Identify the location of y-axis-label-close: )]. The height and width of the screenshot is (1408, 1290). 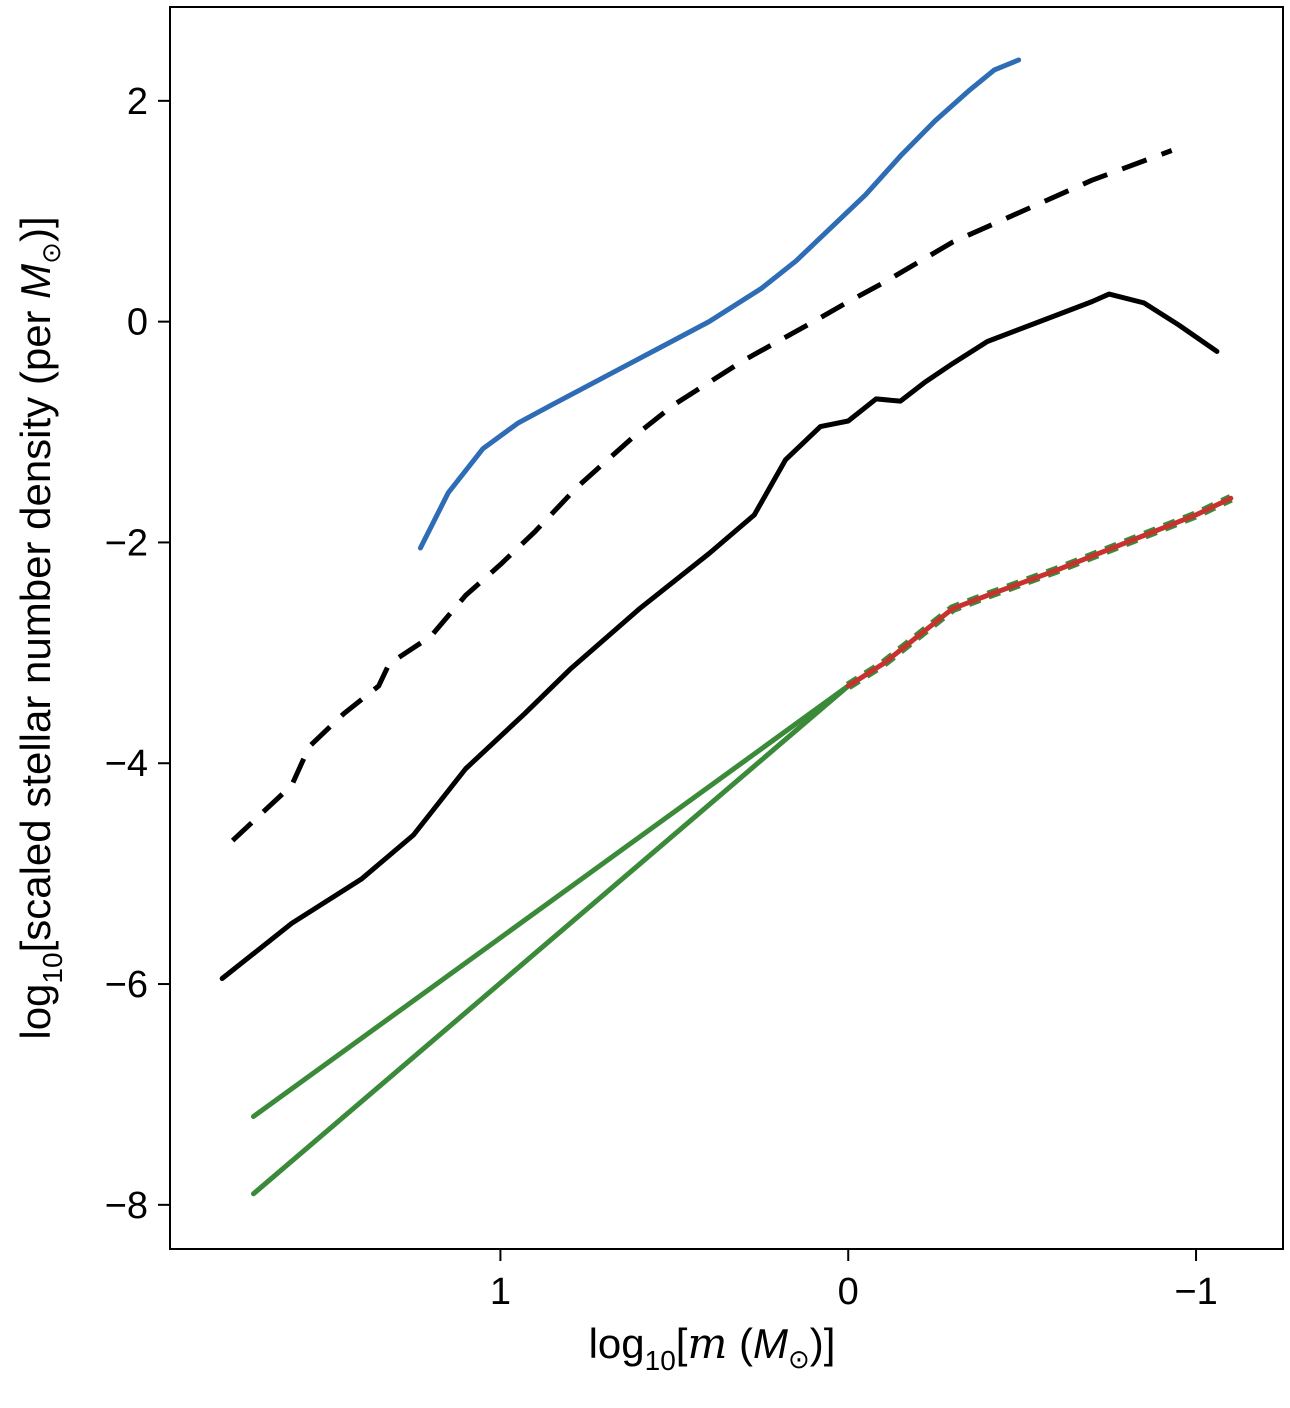
(35, 229).